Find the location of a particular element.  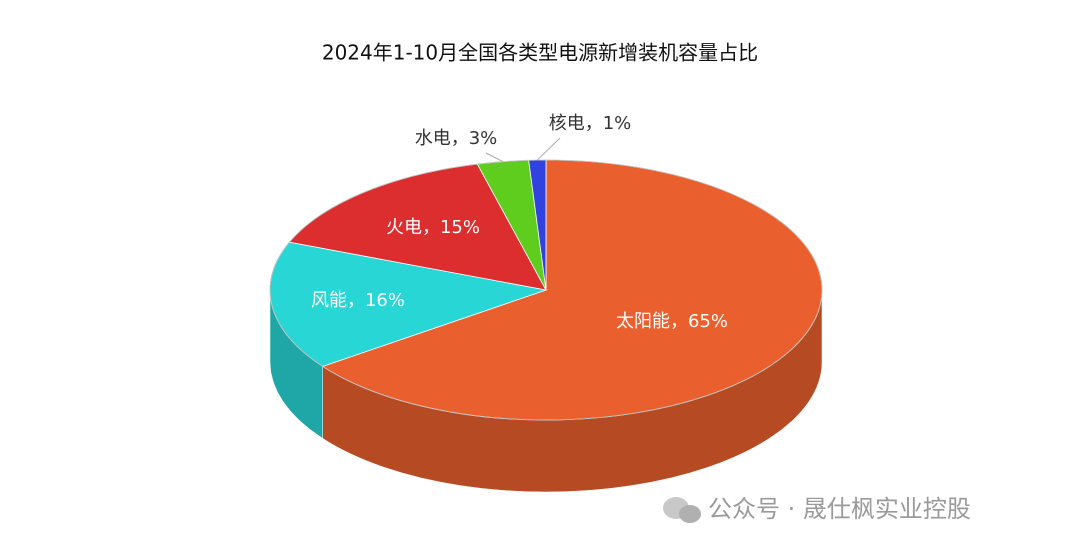

data-label: 太阳能，65% is located at coordinates (672, 321).